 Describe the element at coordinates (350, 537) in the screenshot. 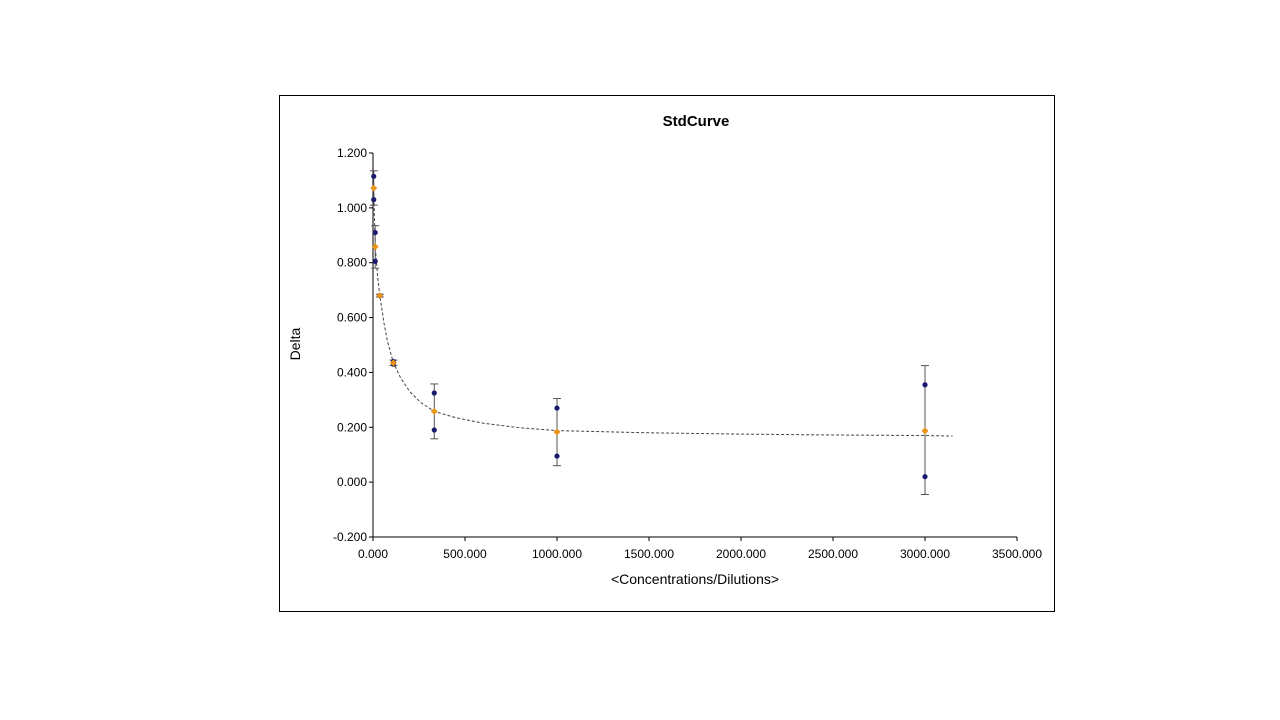

I see `y-tick-label: -0.200` at that location.